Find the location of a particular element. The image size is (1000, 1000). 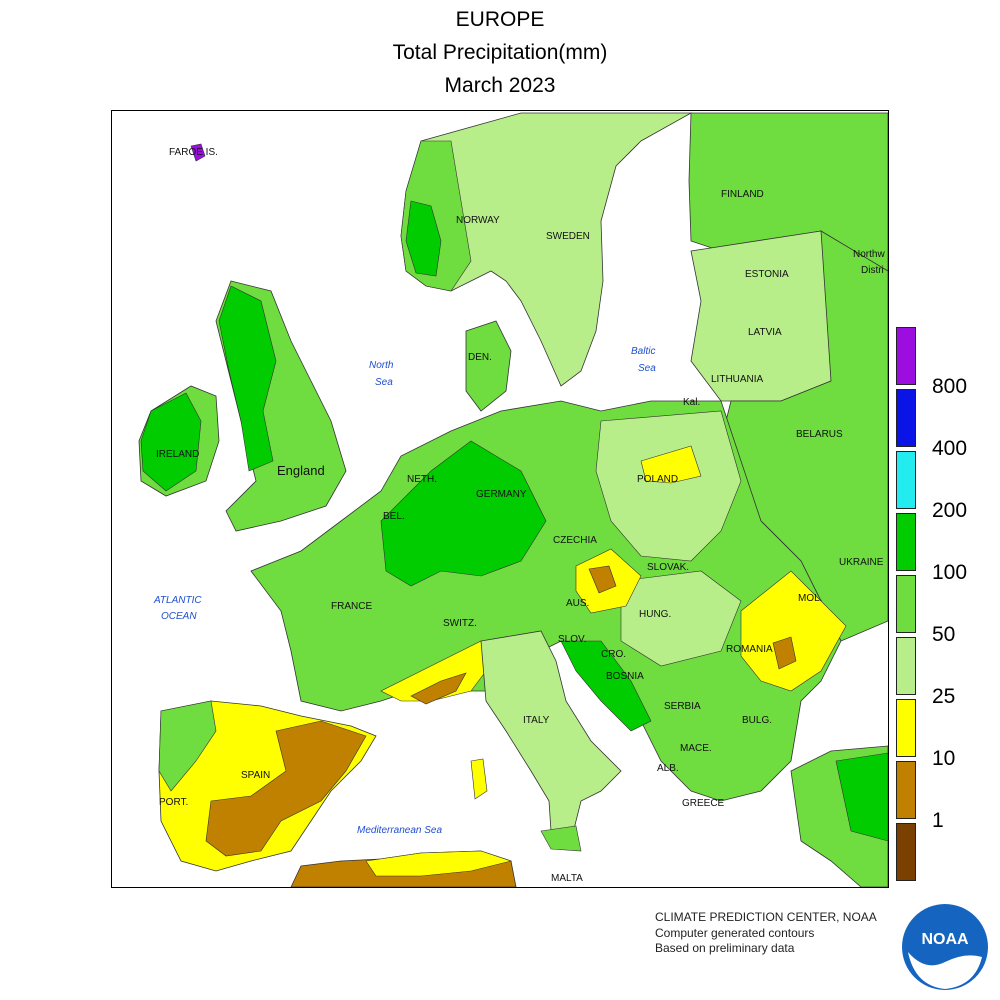

label-netherlands: NETH. is located at coordinates (422, 479).